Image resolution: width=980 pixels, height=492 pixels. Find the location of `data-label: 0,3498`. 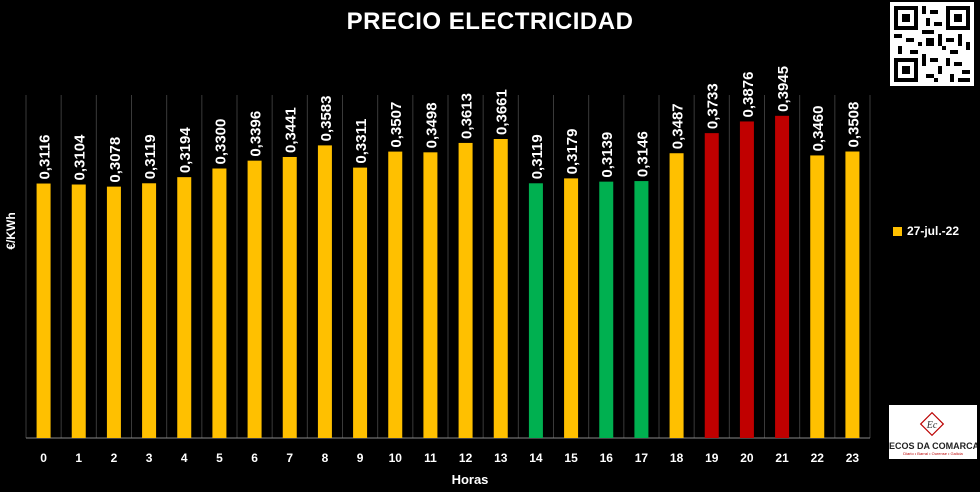

data-label: 0,3498 is located at coordinates (431, 125).